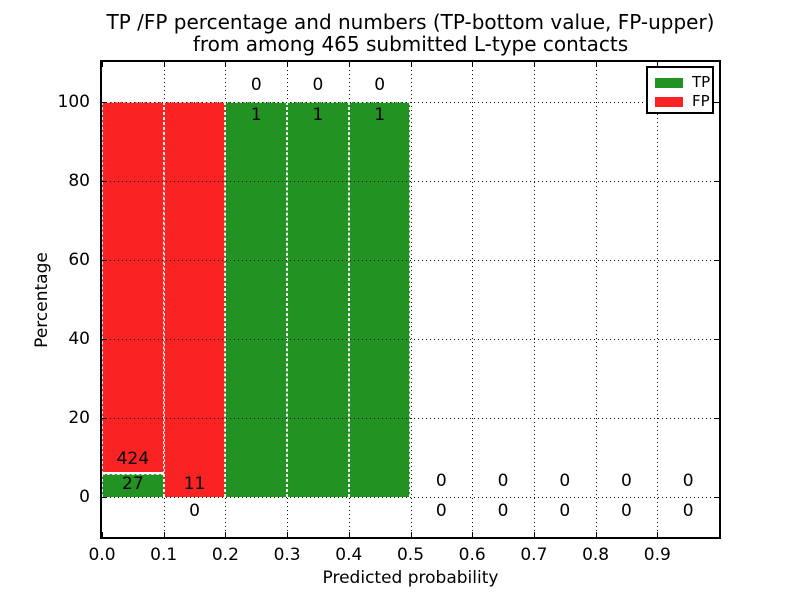 This screenshot has height=600, width=800. Describe the element at coordinates (349, 555) in the screenshot. I see `x-tick-label: 0.4` at that location.